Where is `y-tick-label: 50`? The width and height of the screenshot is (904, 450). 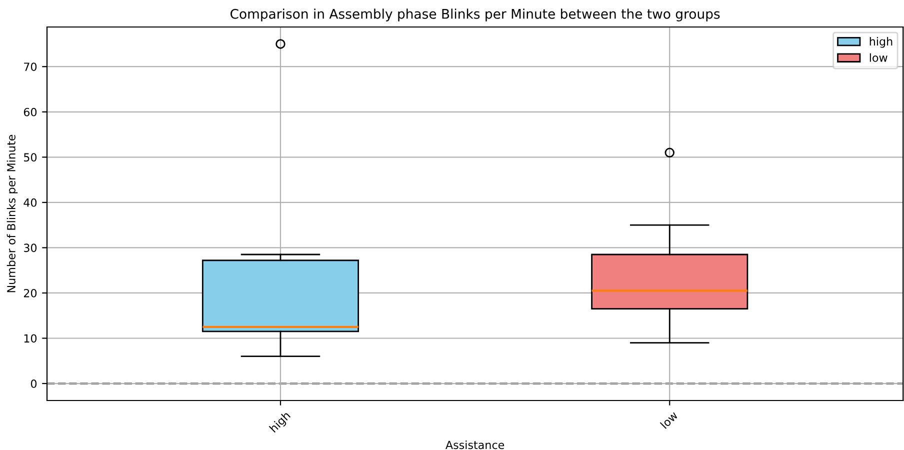
y-tick-label: 50 is located at coordinates (30, 157).